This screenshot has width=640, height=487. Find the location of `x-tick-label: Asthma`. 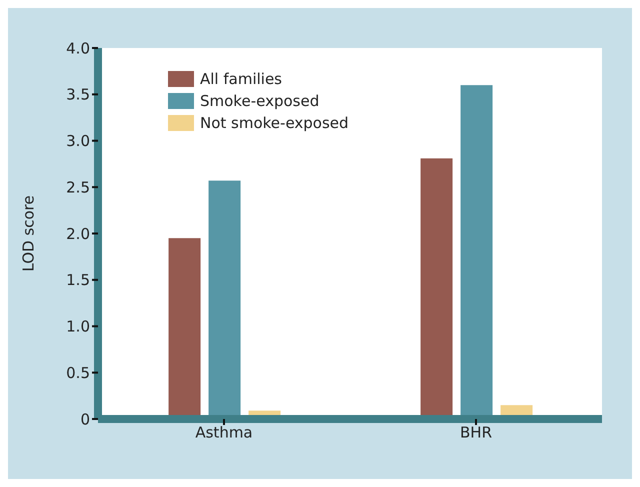

x-tick-label: Asthma is located at coordinates (224, 433).